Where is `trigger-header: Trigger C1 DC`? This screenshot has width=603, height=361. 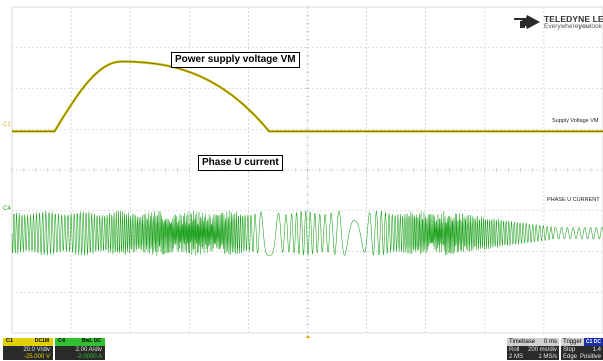
trigger-header: Trigger C1 DC is located at coordinates (582, 342).